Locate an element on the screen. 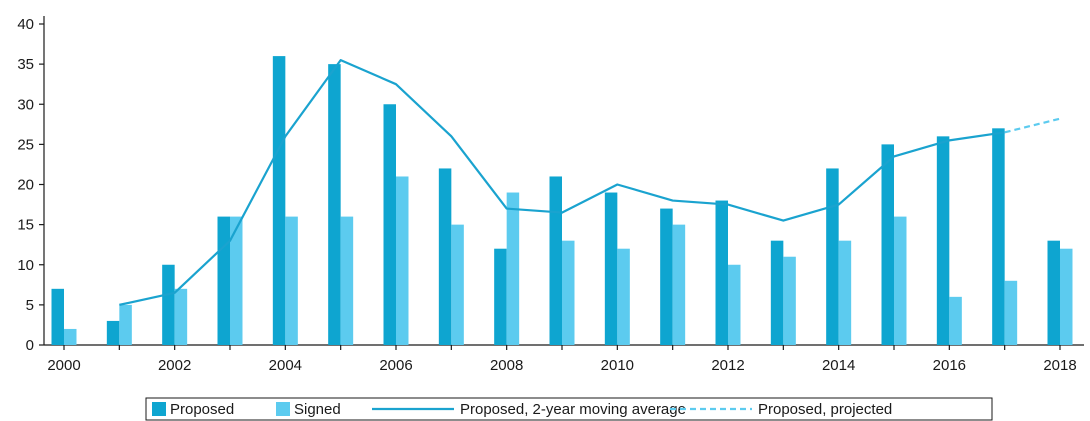  y-tick-label: 10 is located at coordinates (25, 265).